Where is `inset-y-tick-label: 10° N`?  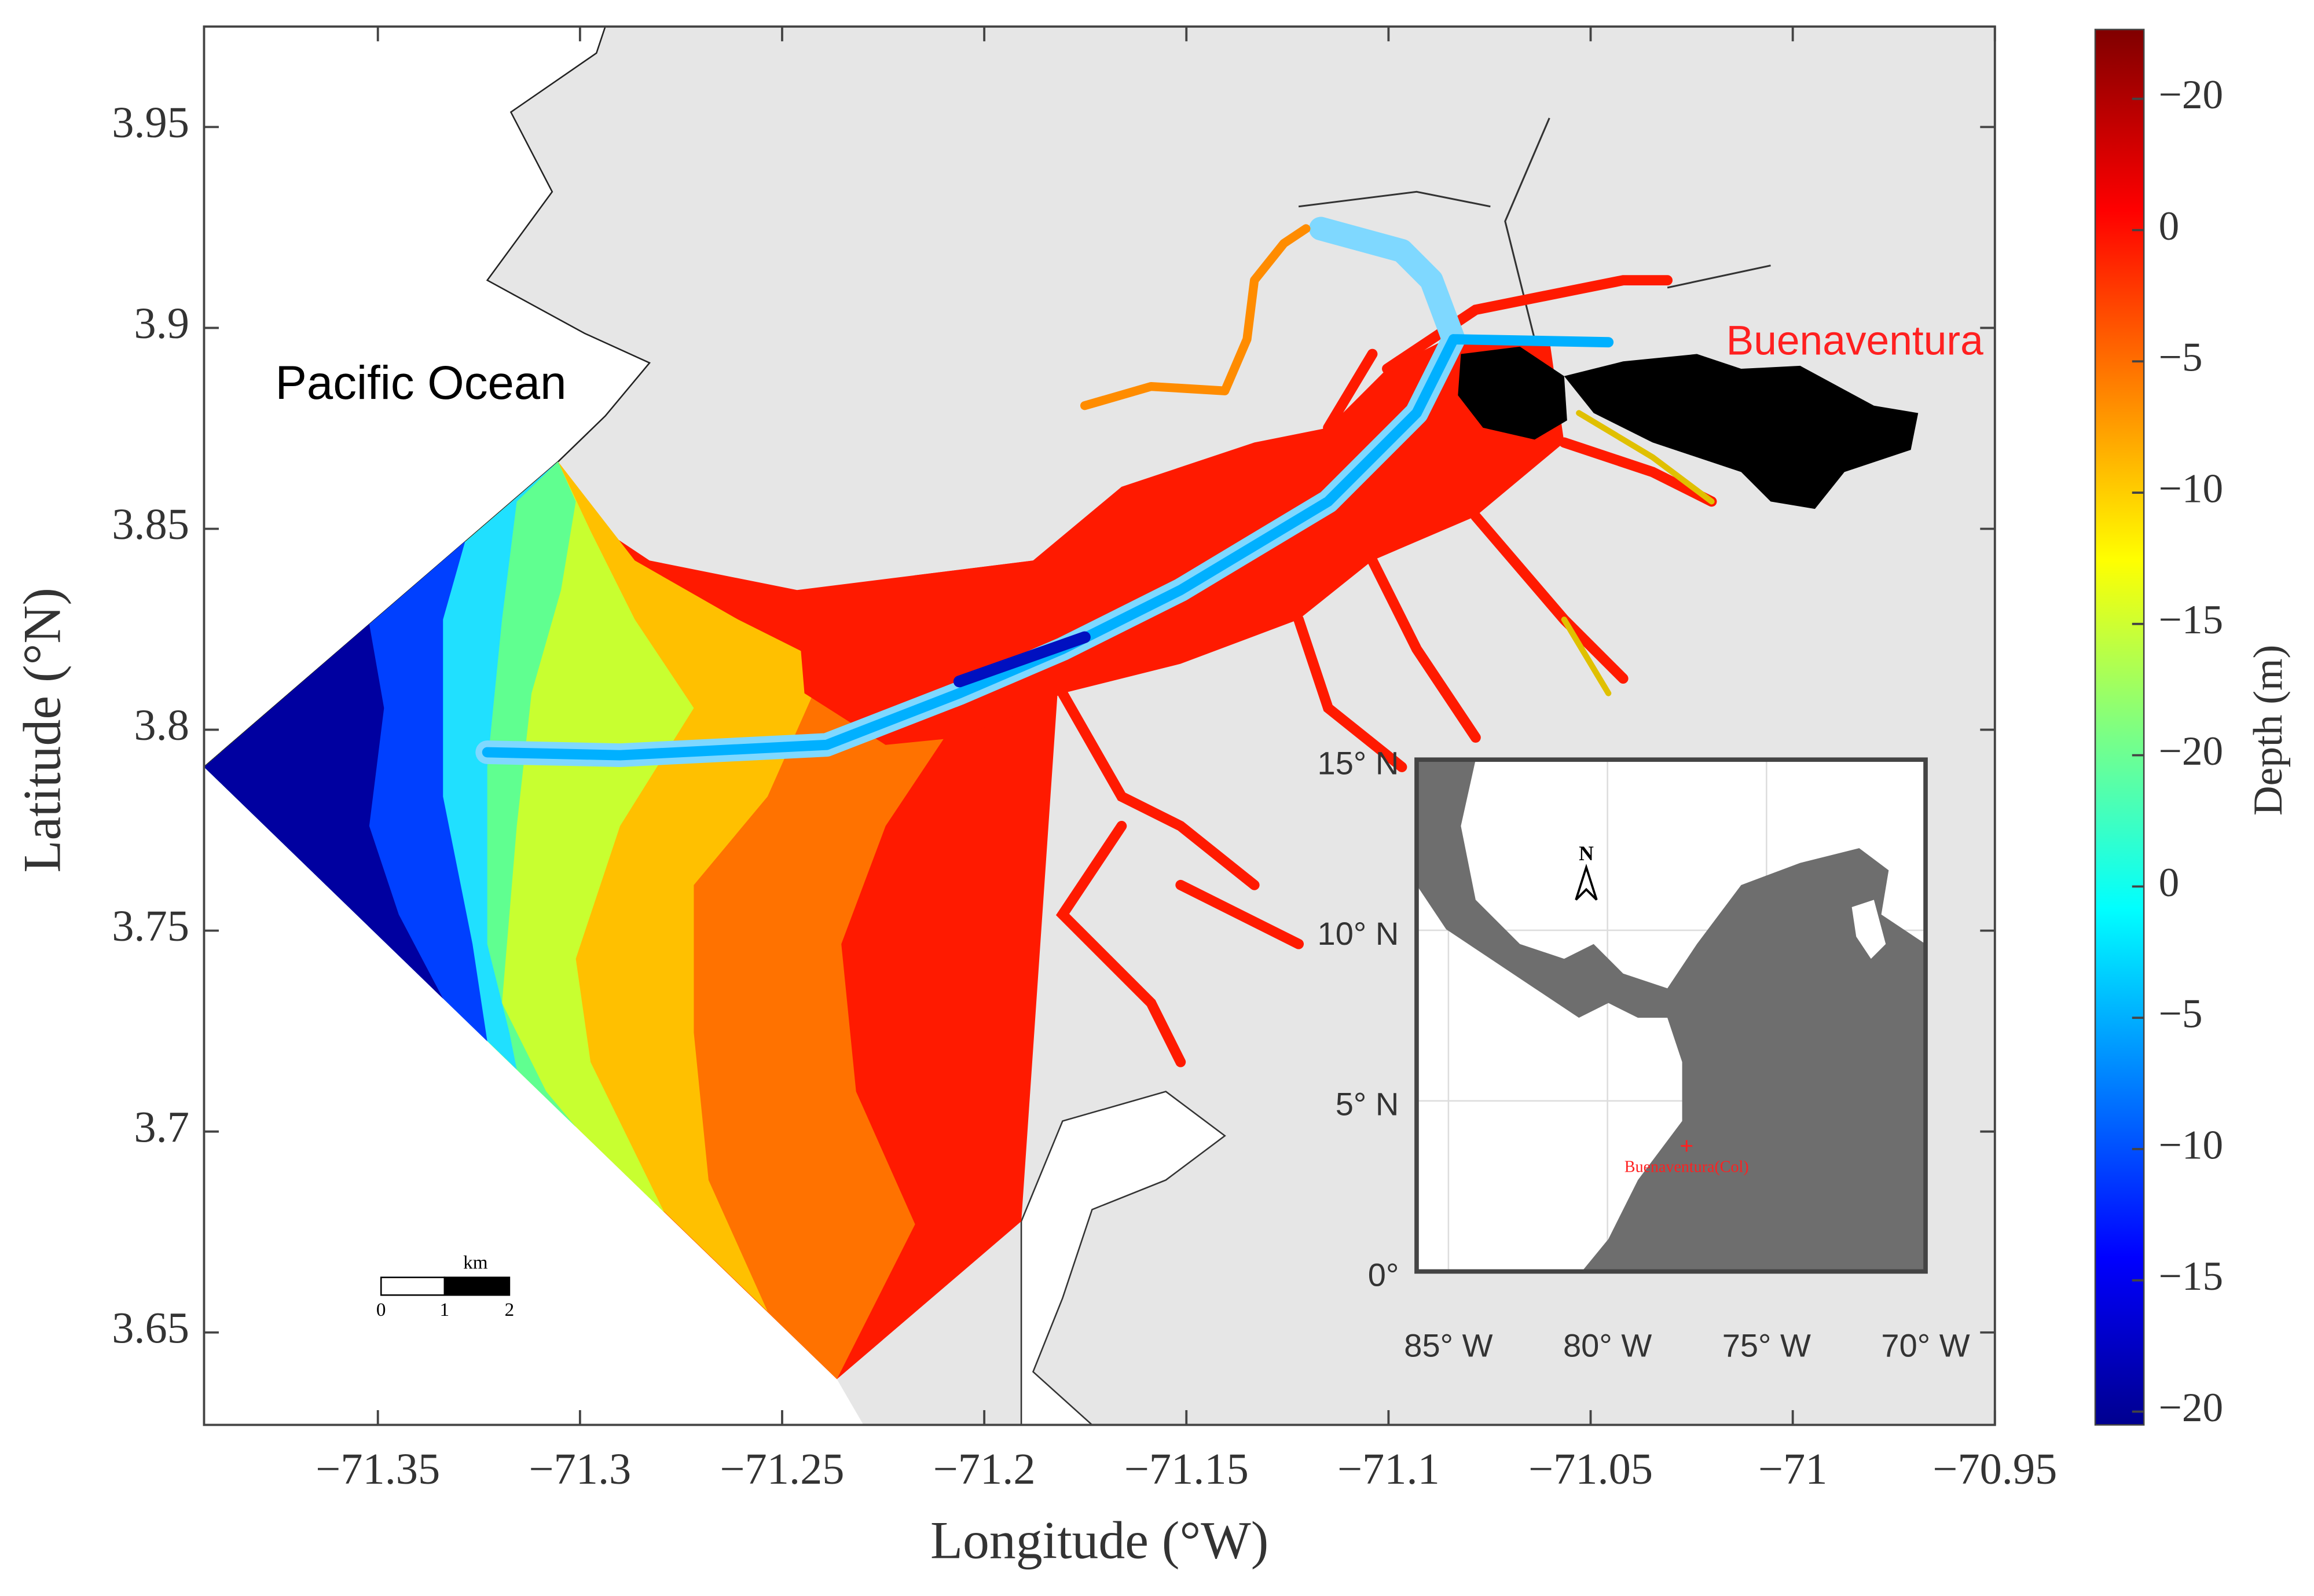 inset-y-tick-label: 10° N is located at coordinates (1358, 933).